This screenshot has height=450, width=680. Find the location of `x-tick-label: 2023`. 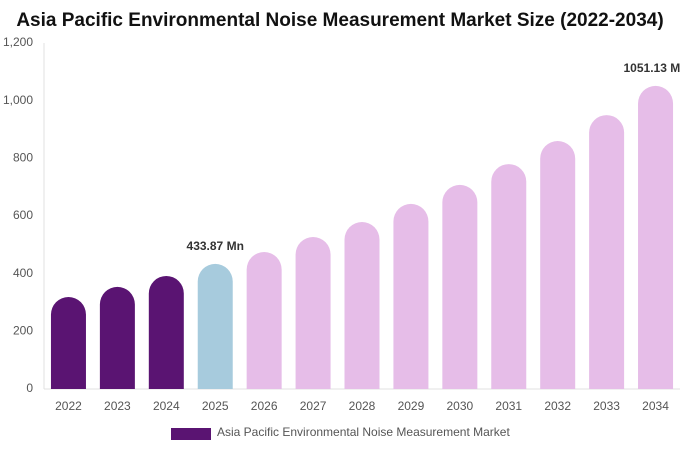

x-tick-label: 2023 is located at coordinates (117, 406).